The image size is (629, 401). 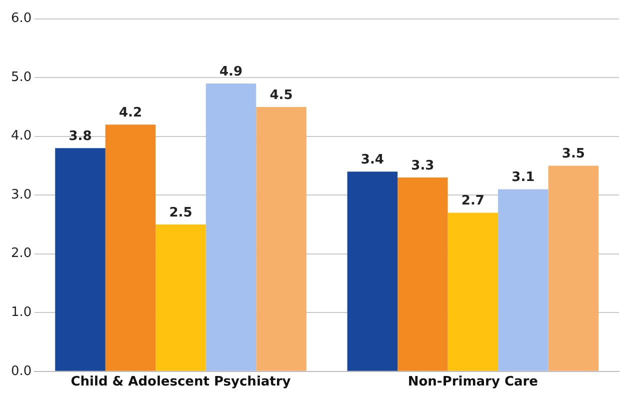 What do you see at coordinates (180, 212) in the screenshot?
I see `data-label: 2.5` at bounding box center [180, 212].